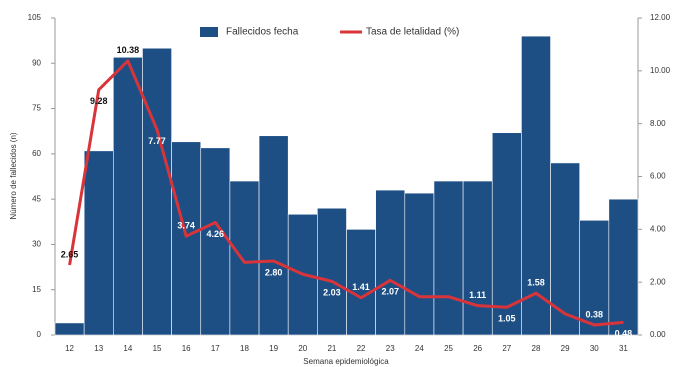 Image resolution: width=679 pixels, height=367 pixels. Describe the element at coordinates (331, 348) in the screenshot. I see `x-tick-label: 21` at that location.